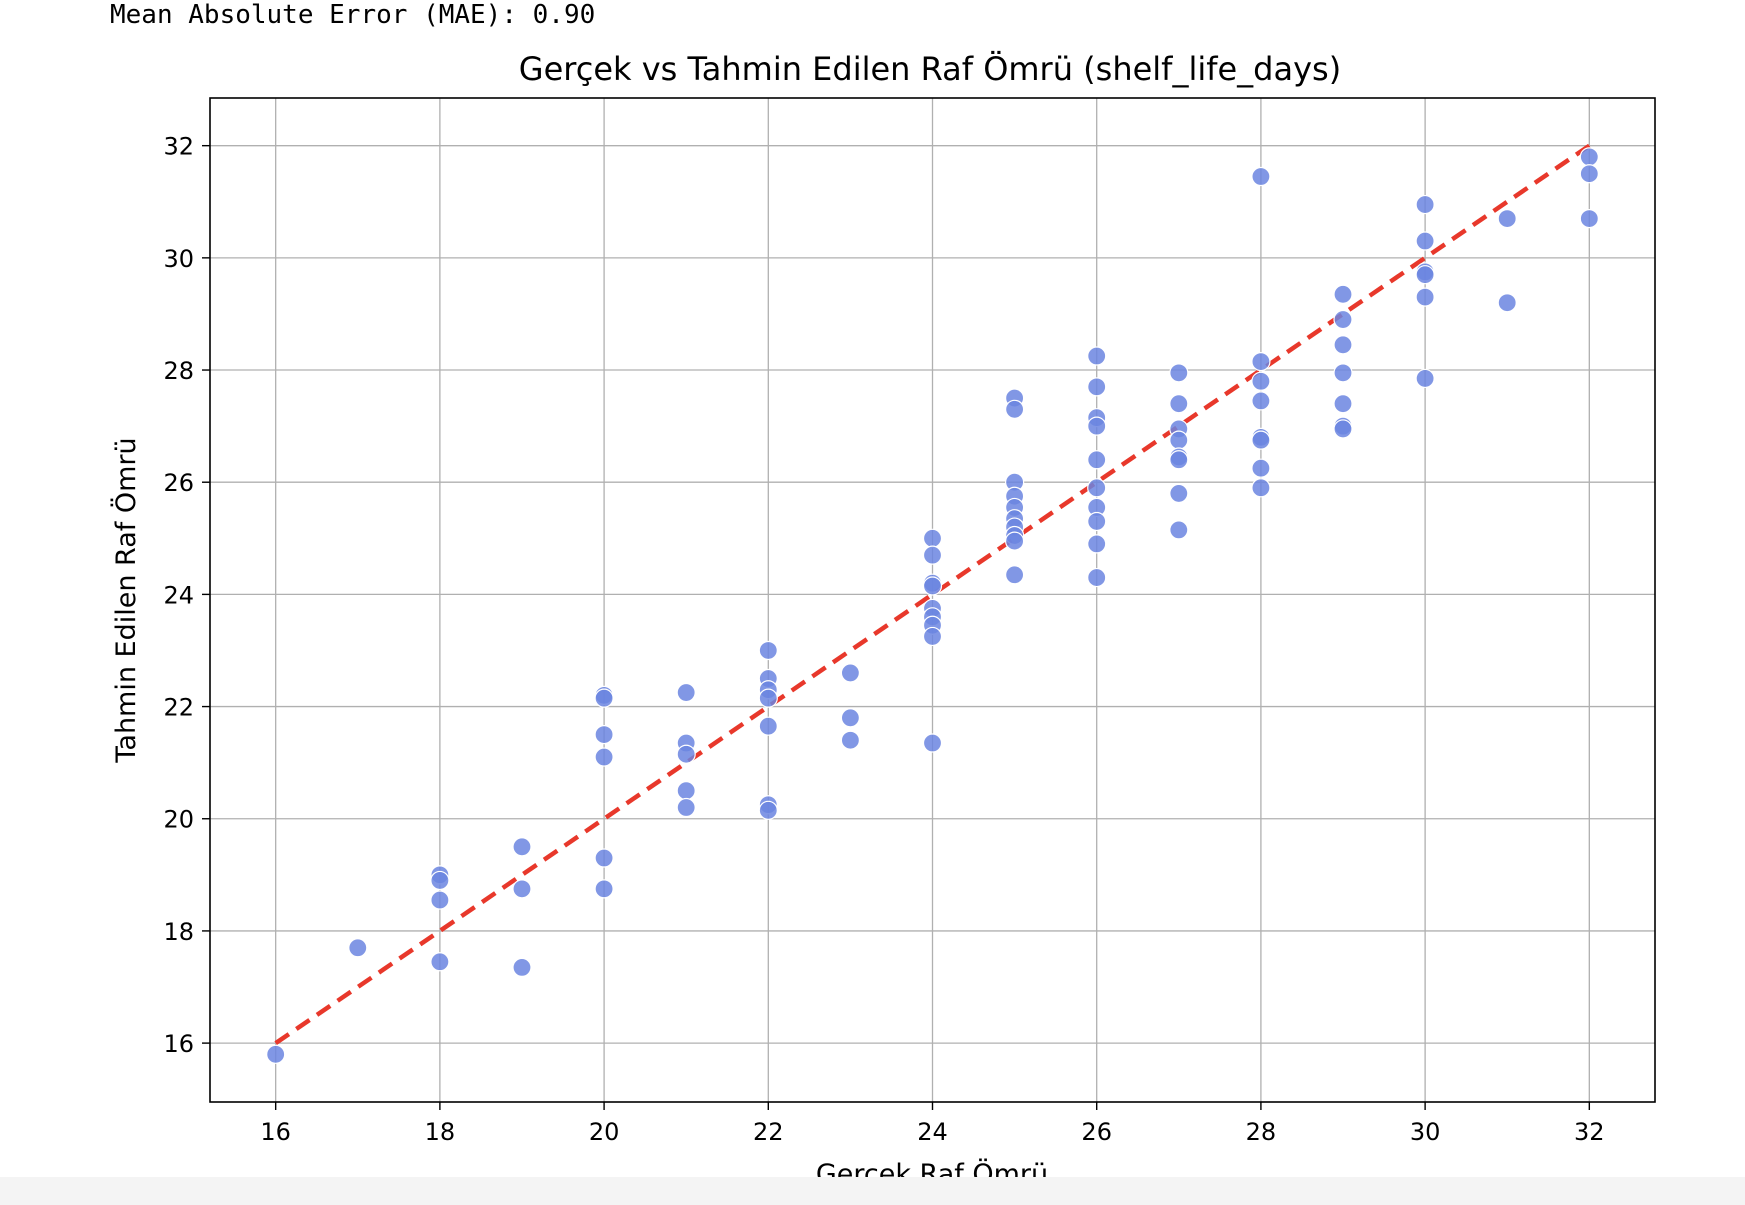 This screenshot has width=1745, height=1205. What do you see at coordinates (126, 600) in the screenshot?
I see `y-axis-label: Tahmin Edilen Raf Ömrü` at bounding box center [126, 600].